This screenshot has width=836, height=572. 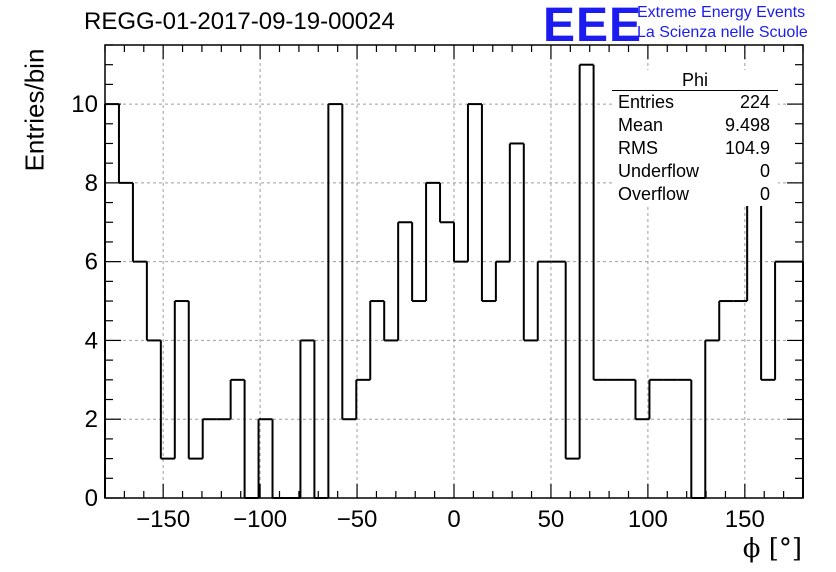 I want to click on stats-value: 224, so click(x=754, y=102).